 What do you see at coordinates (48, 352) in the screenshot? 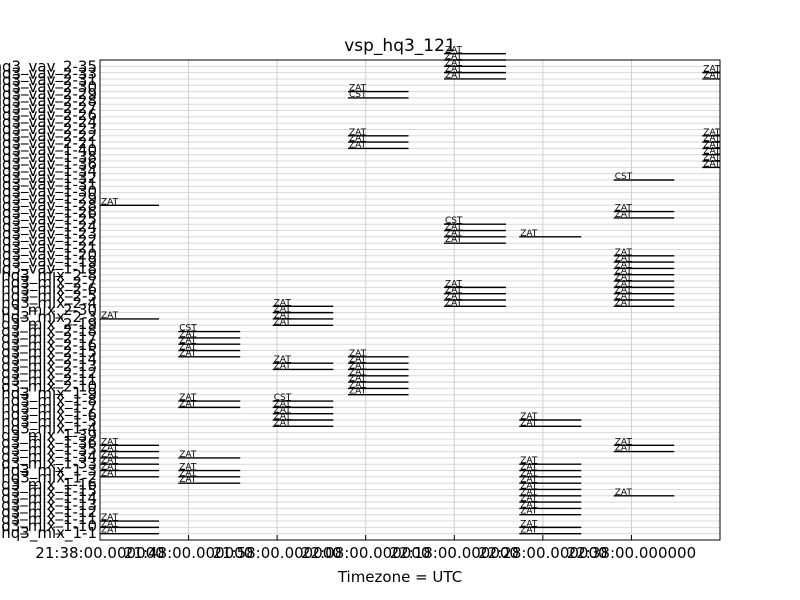
I see `y-tick-label: hq3_mix_2-15` at bounding box center [48, 352].